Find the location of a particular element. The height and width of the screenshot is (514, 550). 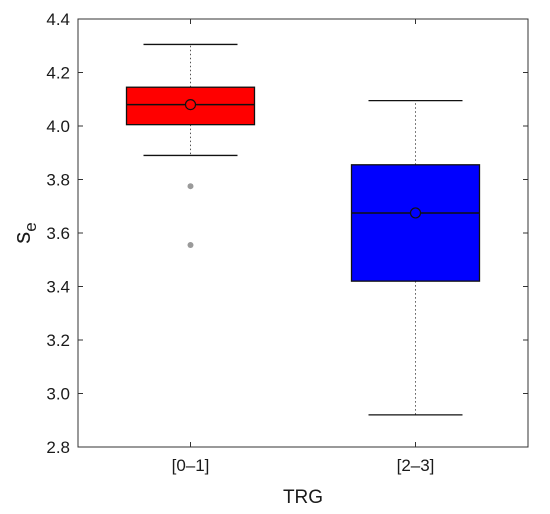

y-axis-label: se is located at coordinates (24, 232).